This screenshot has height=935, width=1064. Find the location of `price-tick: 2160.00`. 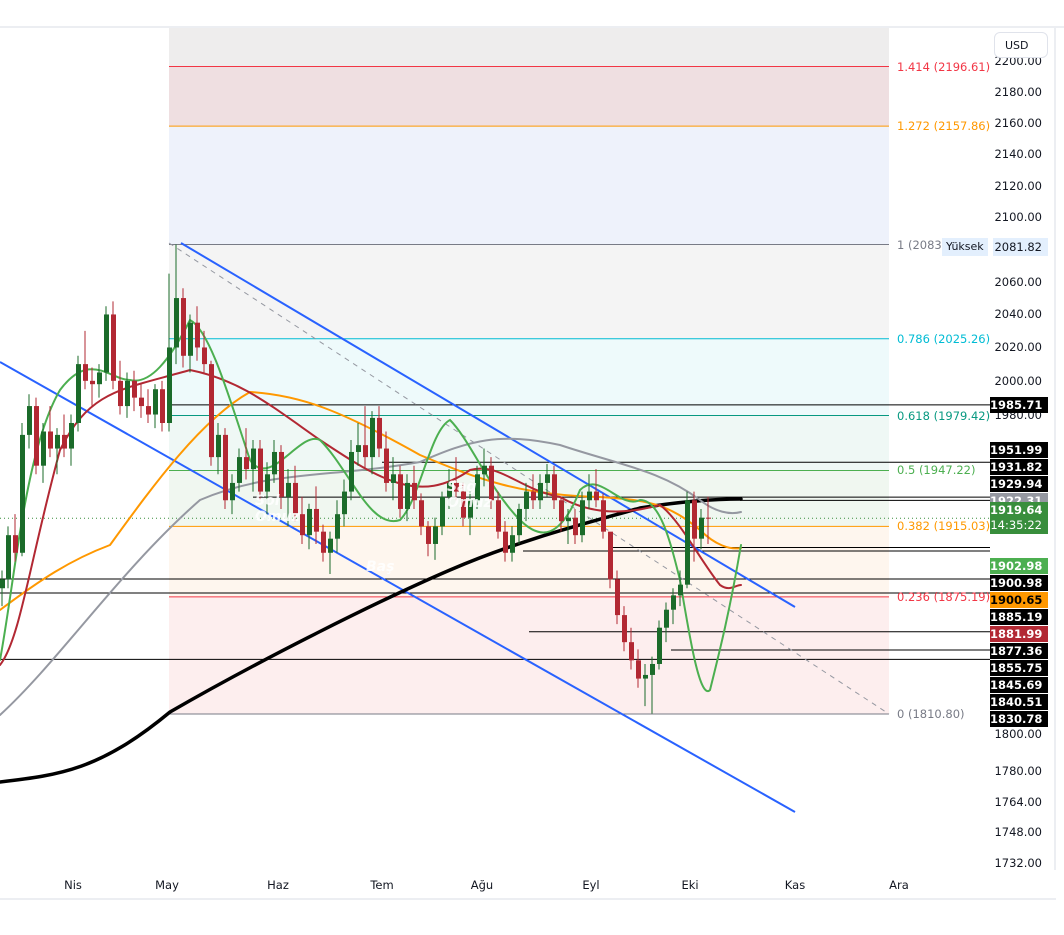

price-tick: 2160.00 is located at coordinates (1018, 122).